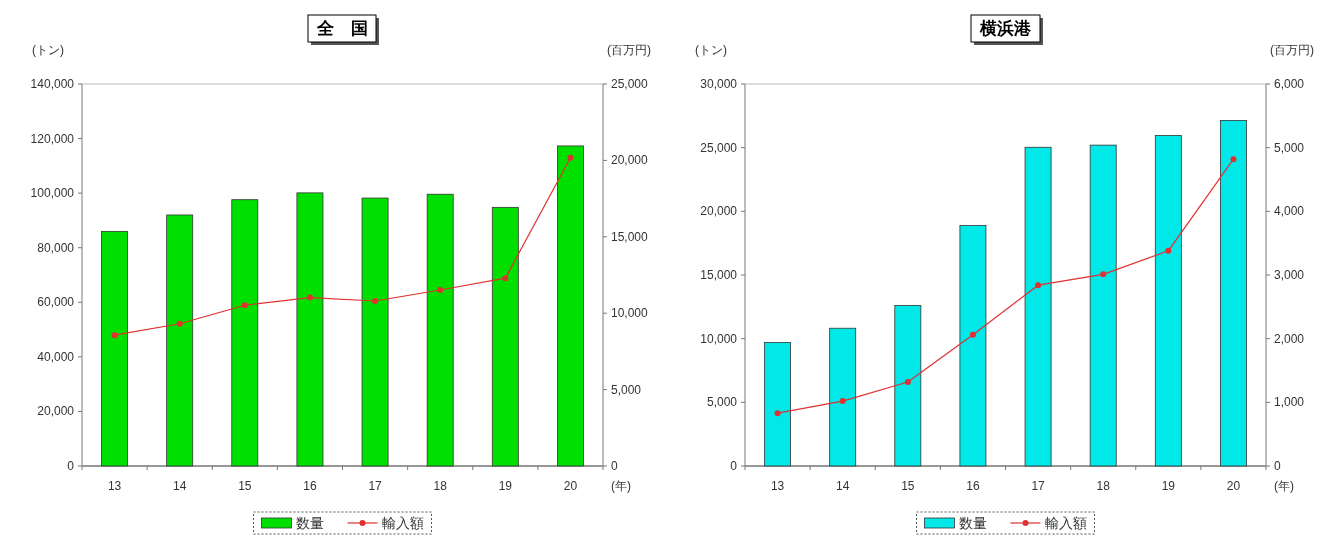  What do you see at coordinates (630, 313) in the screenshot?
I see `y2-tick-label: 10,000` at bounding box center [630, 313].